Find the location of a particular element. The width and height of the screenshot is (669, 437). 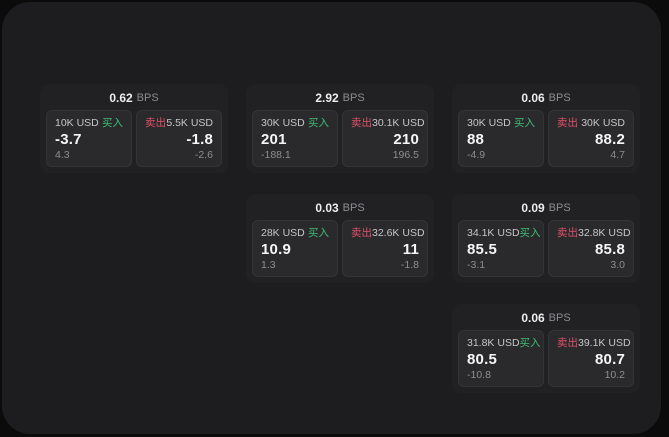

buy-tile: 30K USD 买入 88 -4.9 is located at coordinates (501, 138).